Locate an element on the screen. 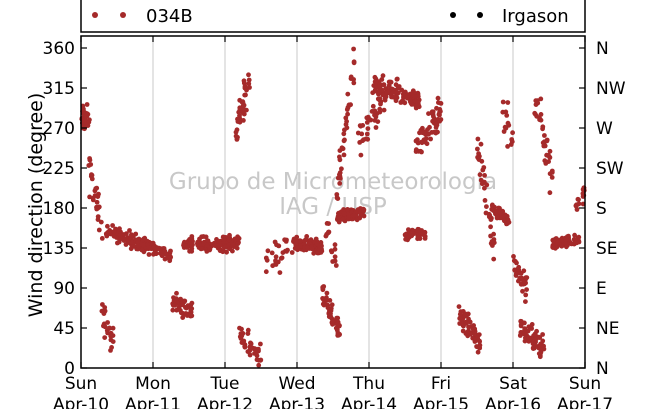 The height and width of the screenshot is (409, 650). right-compass-label: E is located at coordinates (601, 289).